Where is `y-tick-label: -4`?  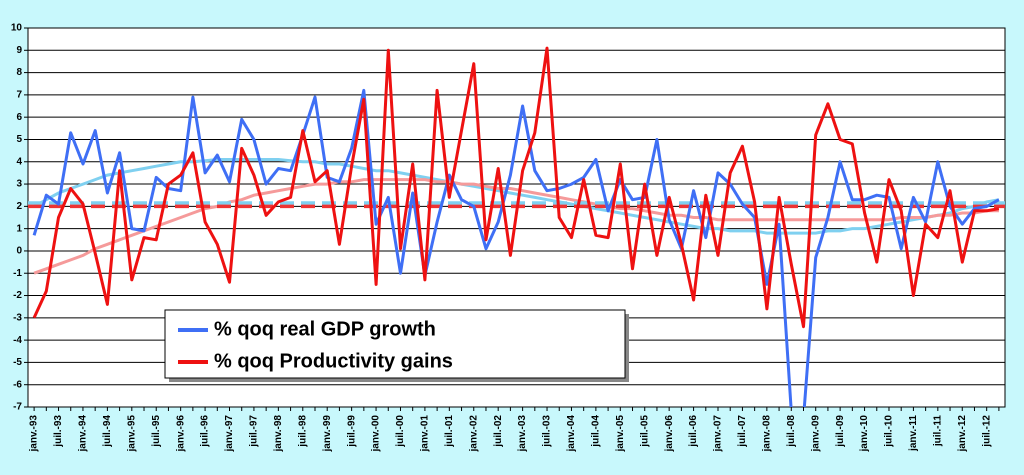
y-tick-label: -4 is located at coordinates (17, 340).